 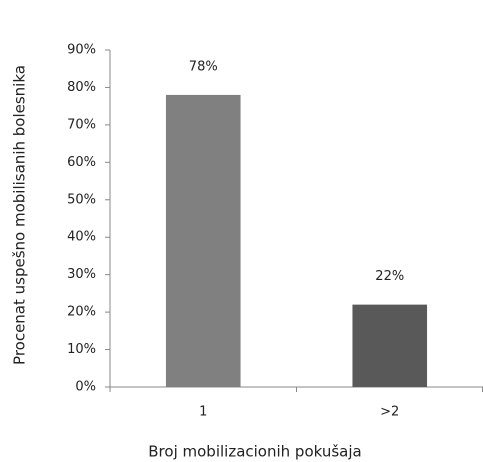 I want to click on y-tick-label: 50%, so click(x=81, y=199).